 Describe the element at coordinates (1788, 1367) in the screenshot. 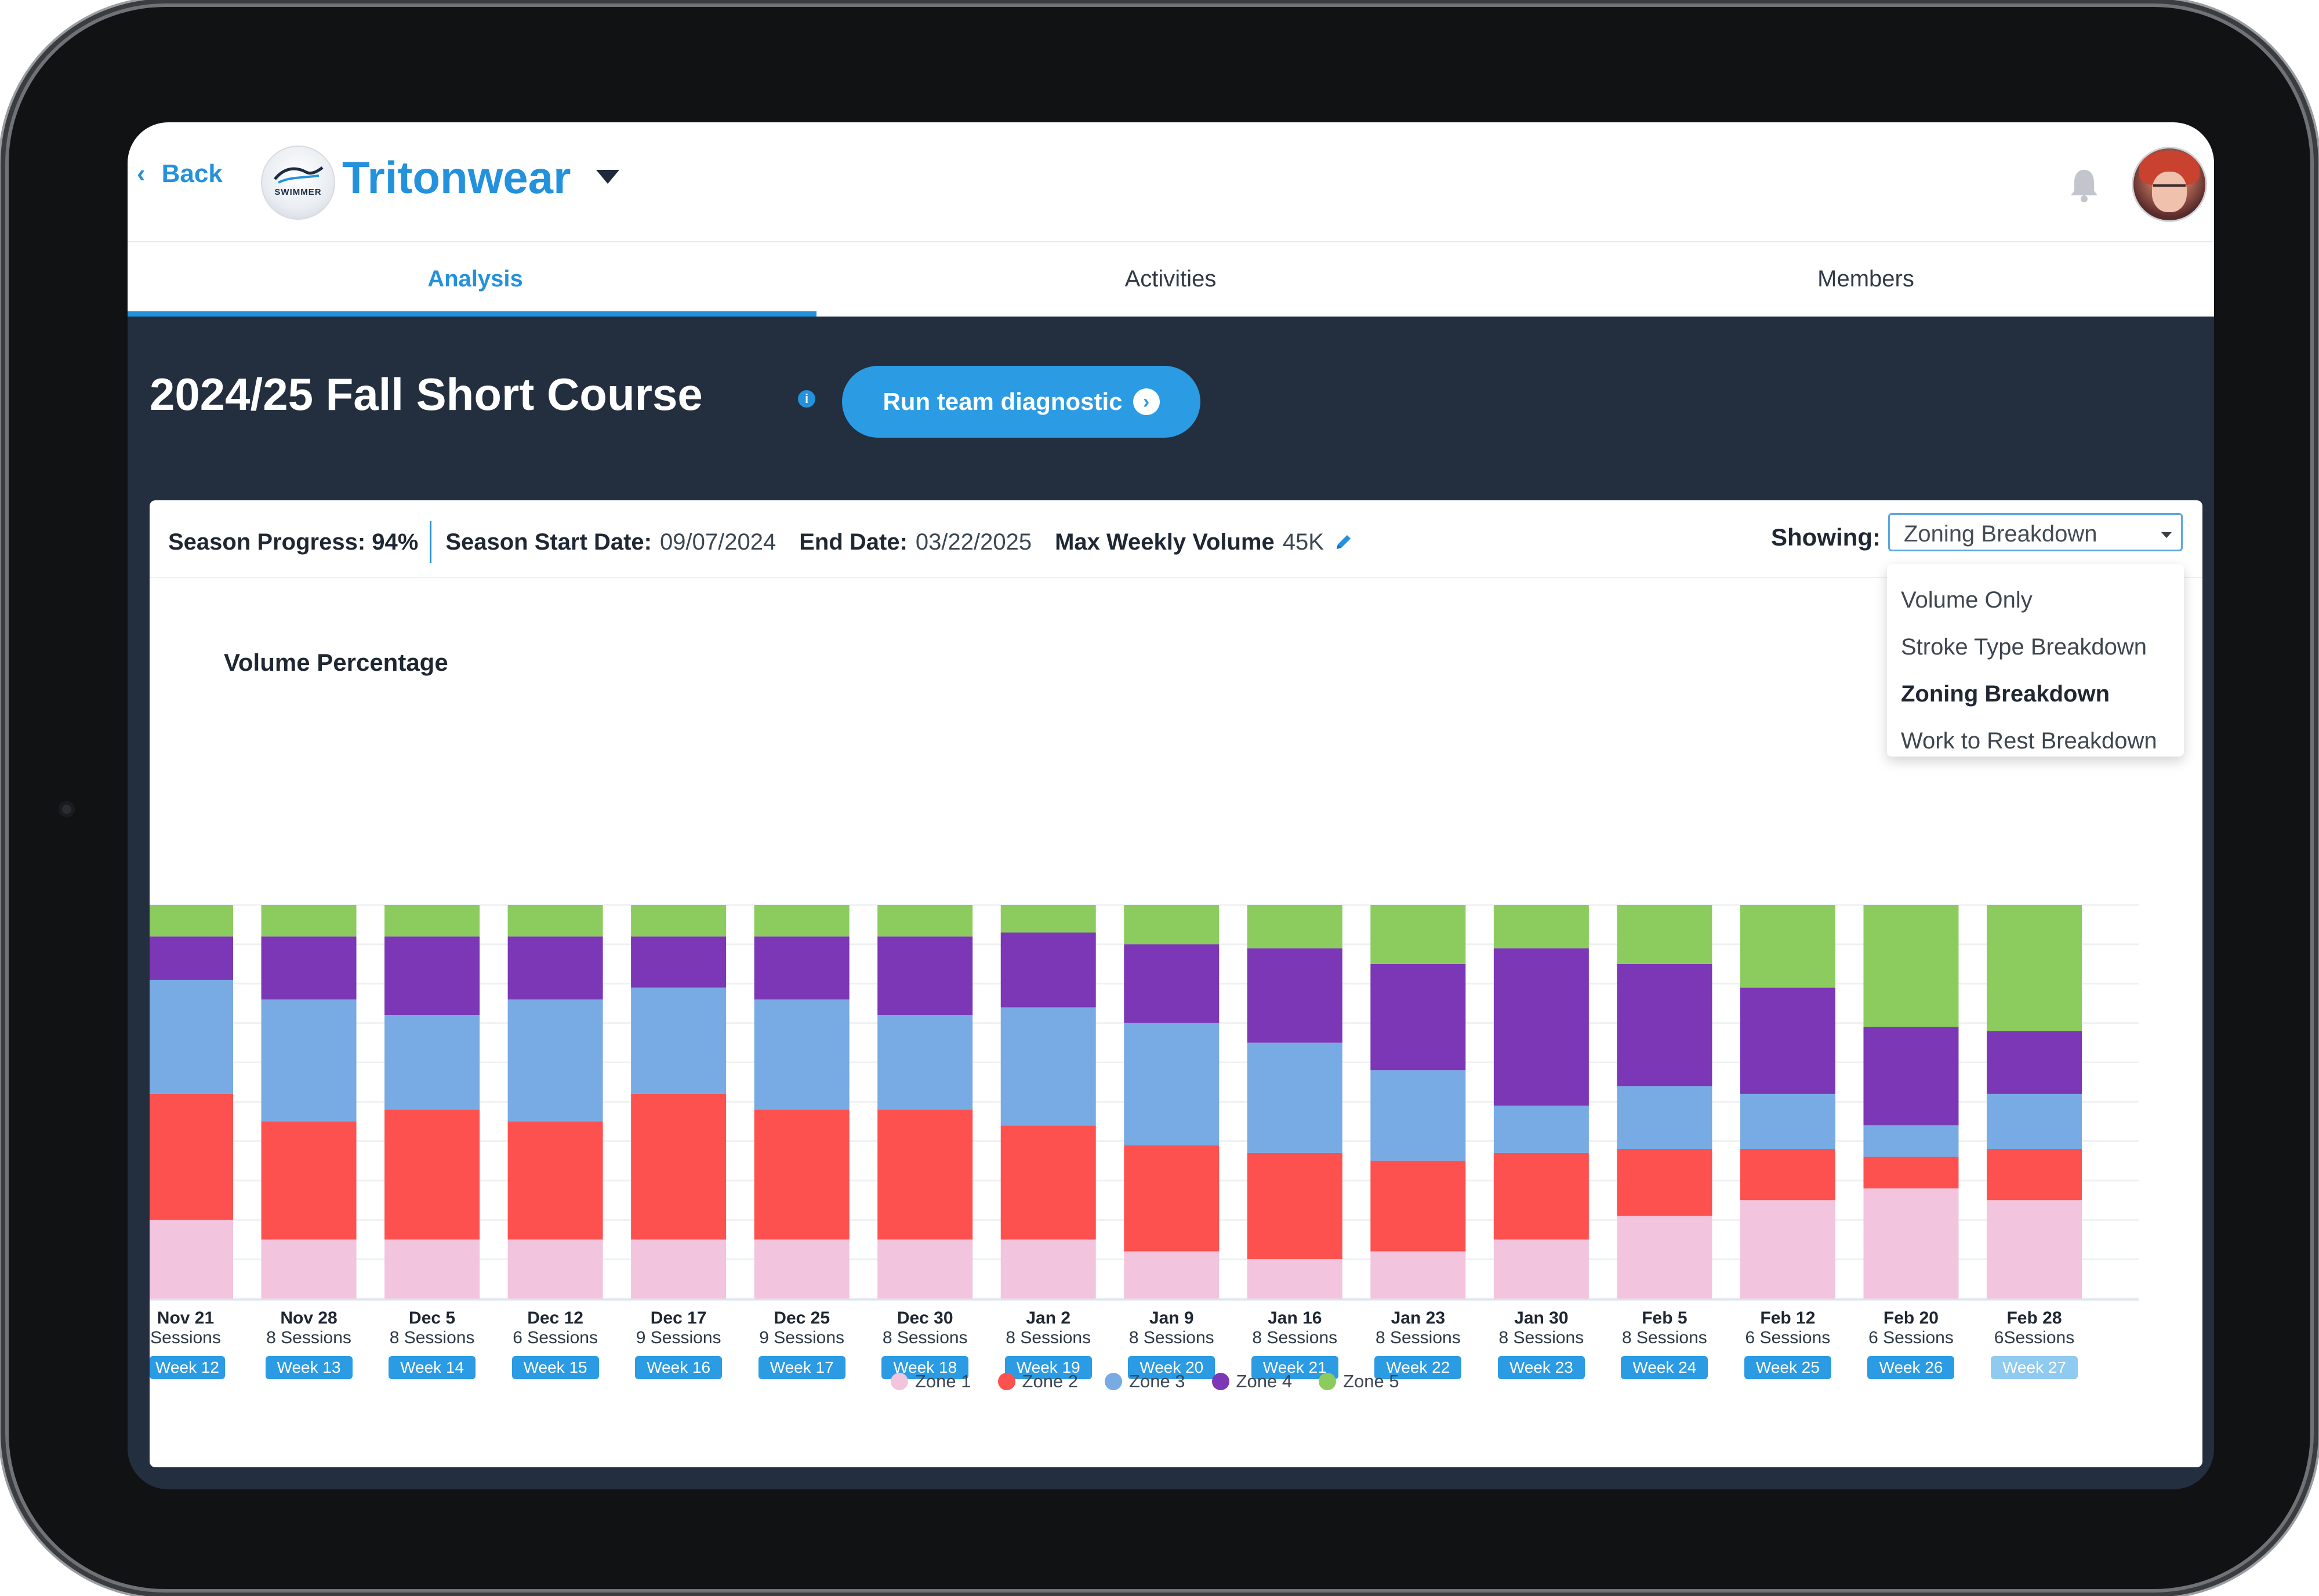

I see `week-pill: Week 25` at that location.